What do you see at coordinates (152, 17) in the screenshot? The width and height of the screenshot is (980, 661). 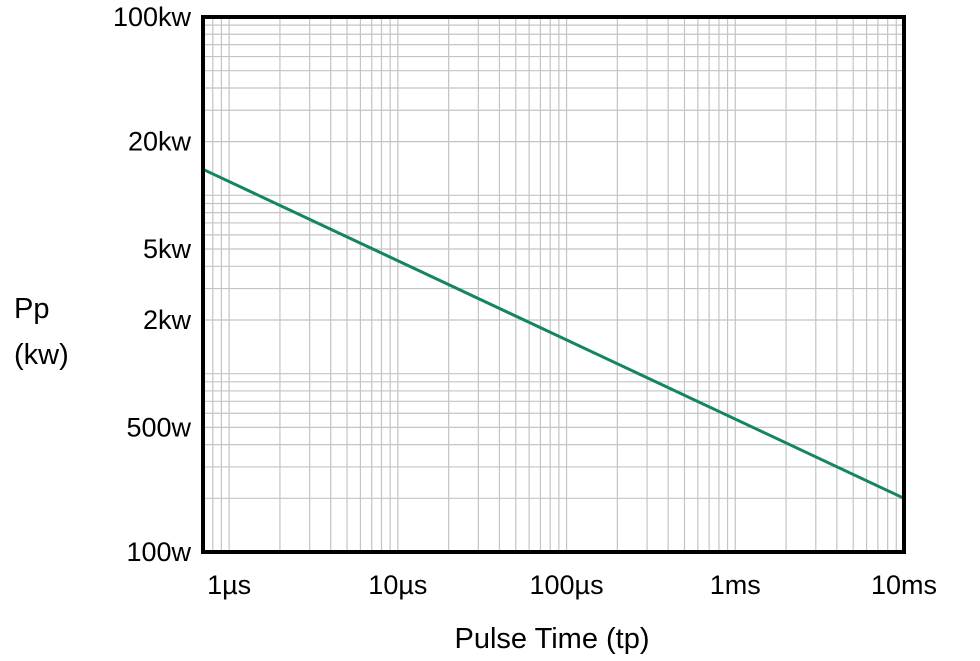 I see `y-tick-label: 100kw` at bounding box center [152, 17].